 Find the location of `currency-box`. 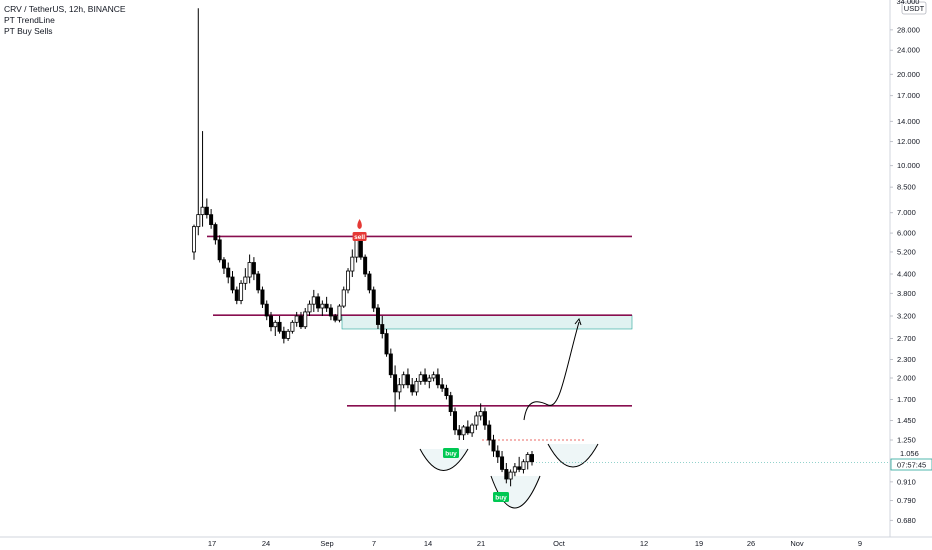

currency-box is located at coordinates (914, 8).